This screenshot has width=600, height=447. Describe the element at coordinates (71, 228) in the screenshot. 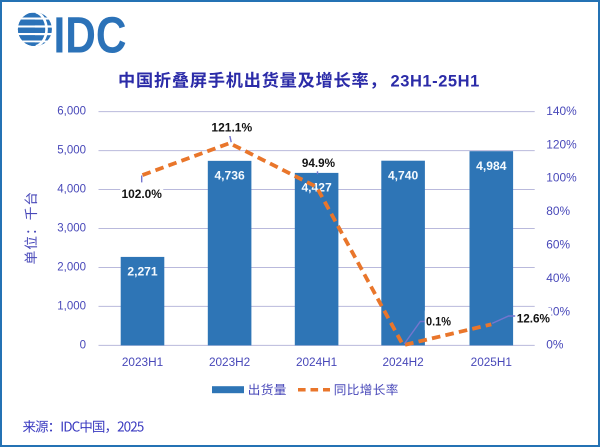

I see `svg-text: 3,000` at that location.